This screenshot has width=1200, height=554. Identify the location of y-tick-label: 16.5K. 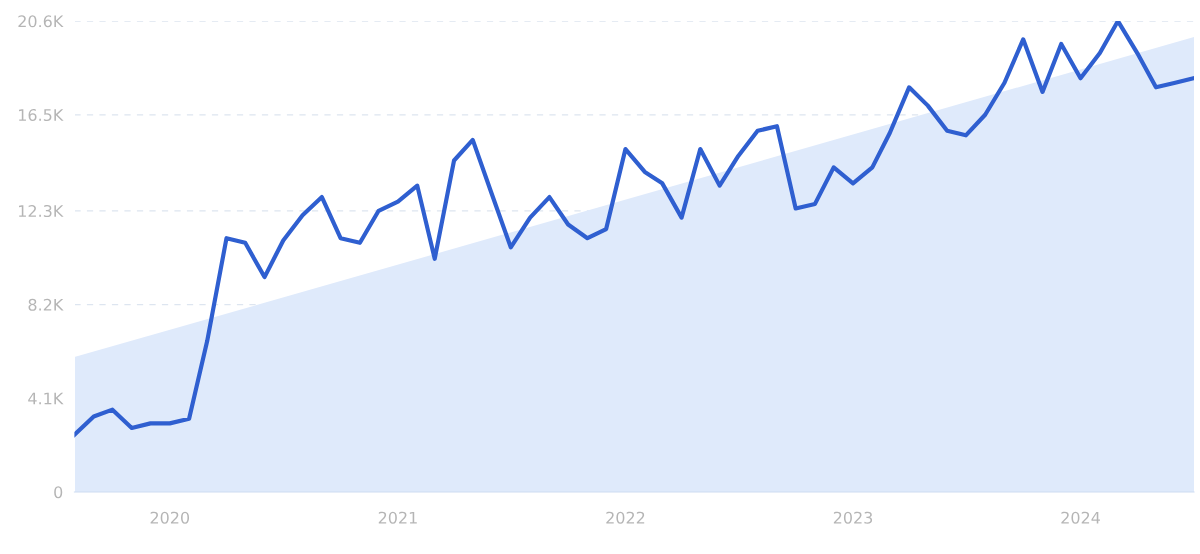
(41, 115).